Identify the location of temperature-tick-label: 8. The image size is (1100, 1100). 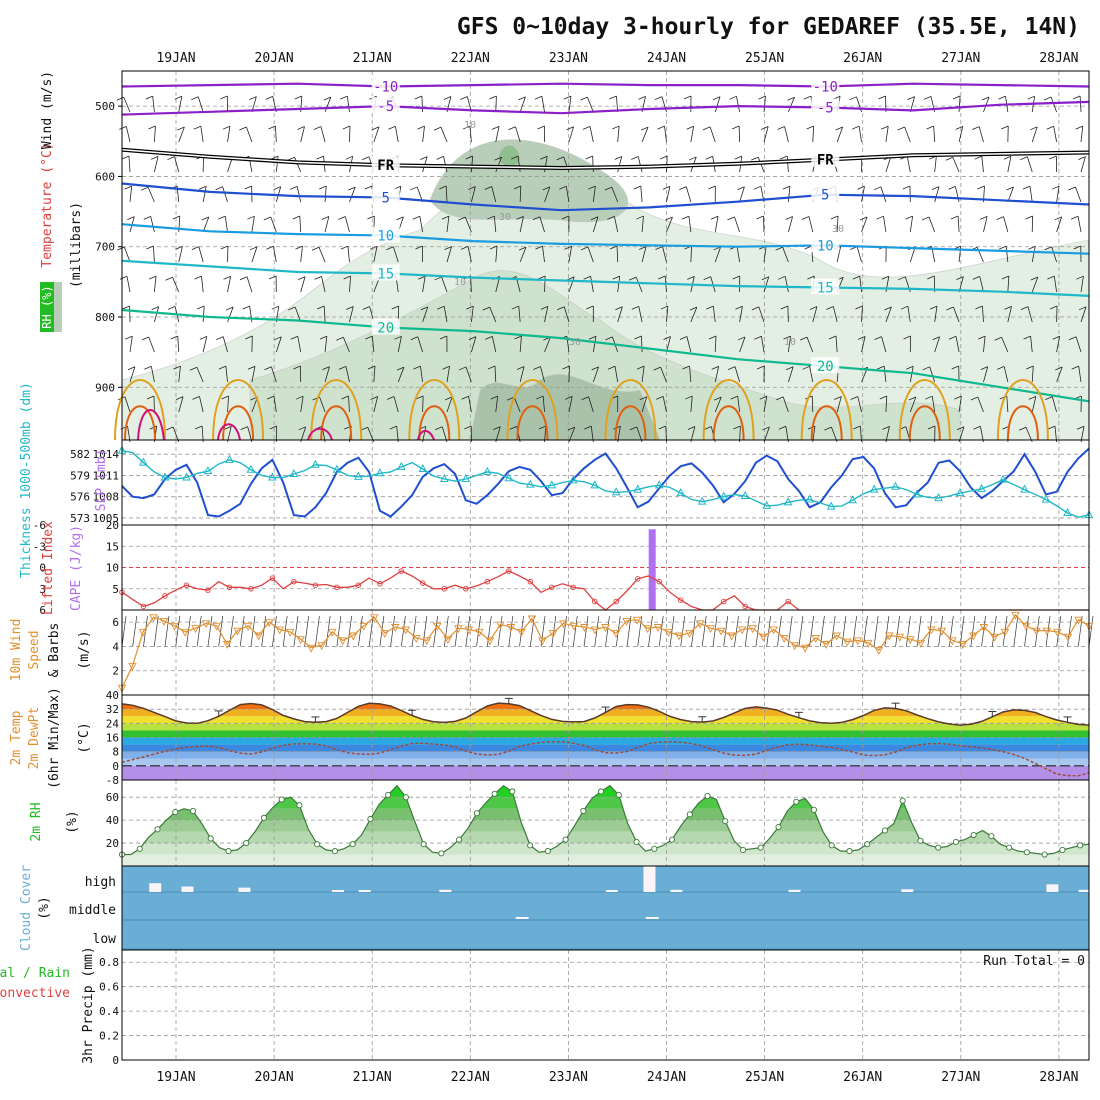
(115, 752).